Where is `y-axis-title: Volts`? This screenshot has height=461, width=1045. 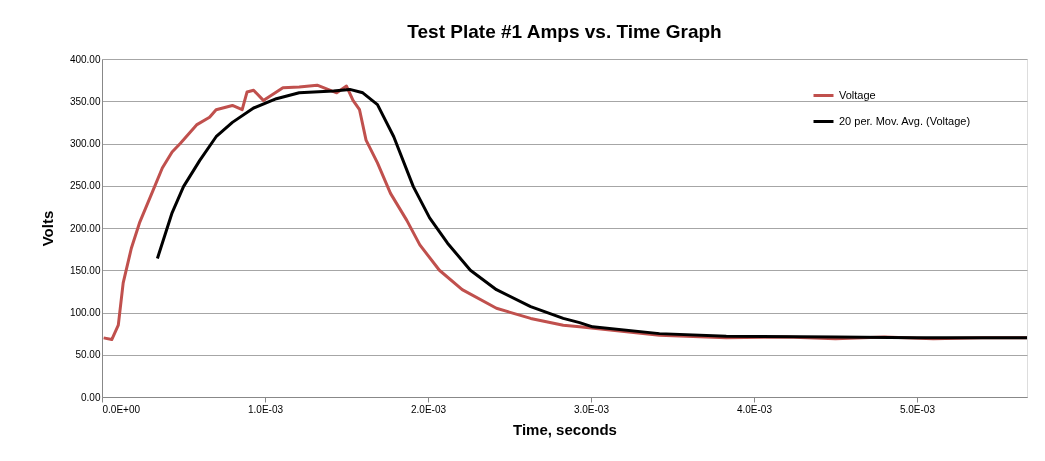 y-axis-title: Volts is located at coordinates (47, 228).